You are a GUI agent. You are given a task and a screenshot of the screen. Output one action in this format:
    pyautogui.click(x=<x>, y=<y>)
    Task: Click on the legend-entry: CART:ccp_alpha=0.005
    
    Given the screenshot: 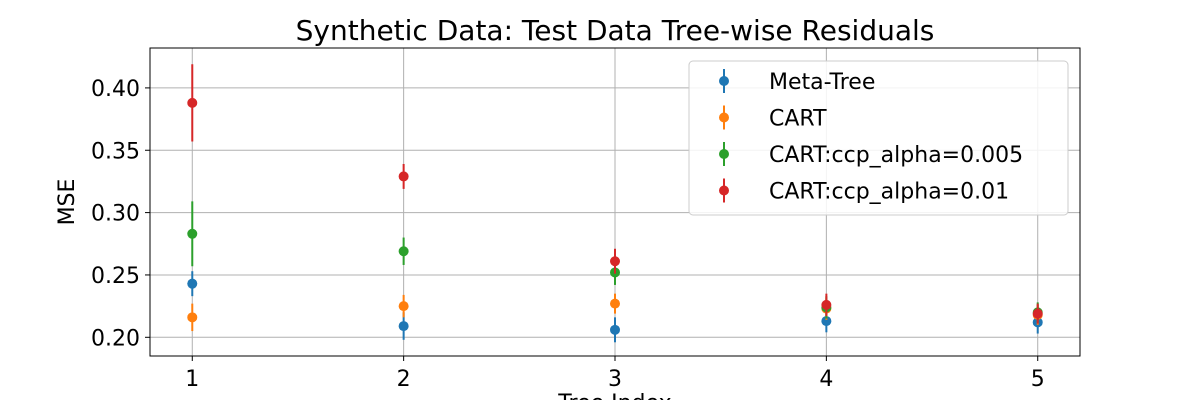 What is the action you would take?
    pyautogui.click(x=871, y=155)
    